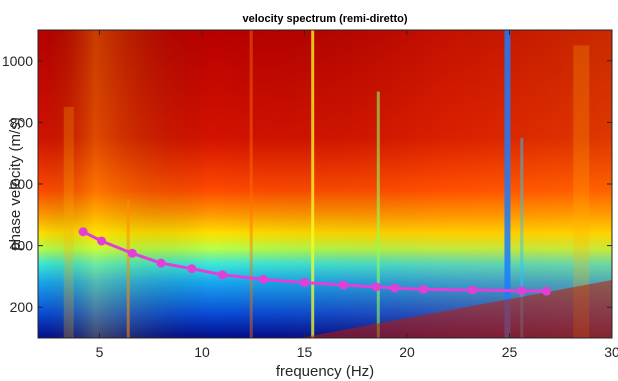 This screenshot has width=618, height=381. What do you see at coordinates (407, 352) in the screenshot?
I see `x-tick-label: 20` at bounding box center [407, 352].